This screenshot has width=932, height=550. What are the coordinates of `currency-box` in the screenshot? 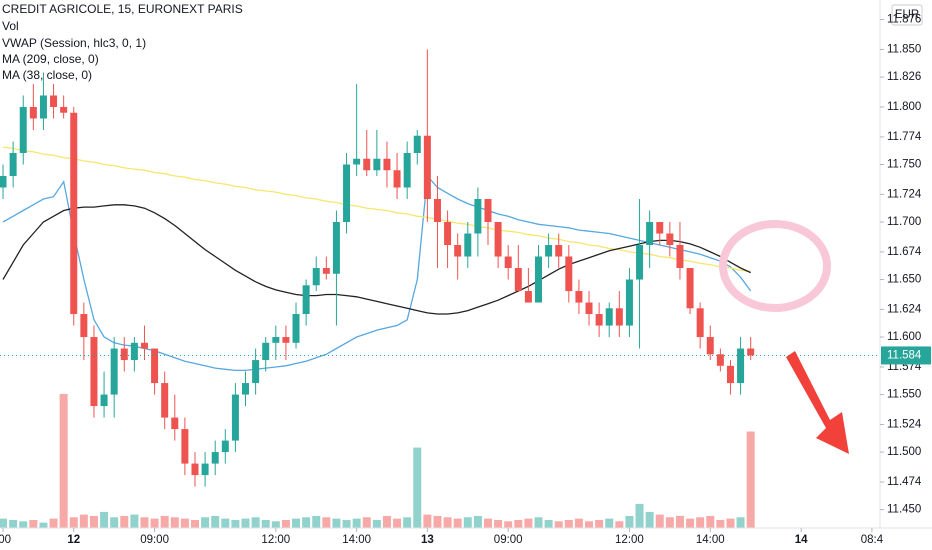 It's located at (907, 15).